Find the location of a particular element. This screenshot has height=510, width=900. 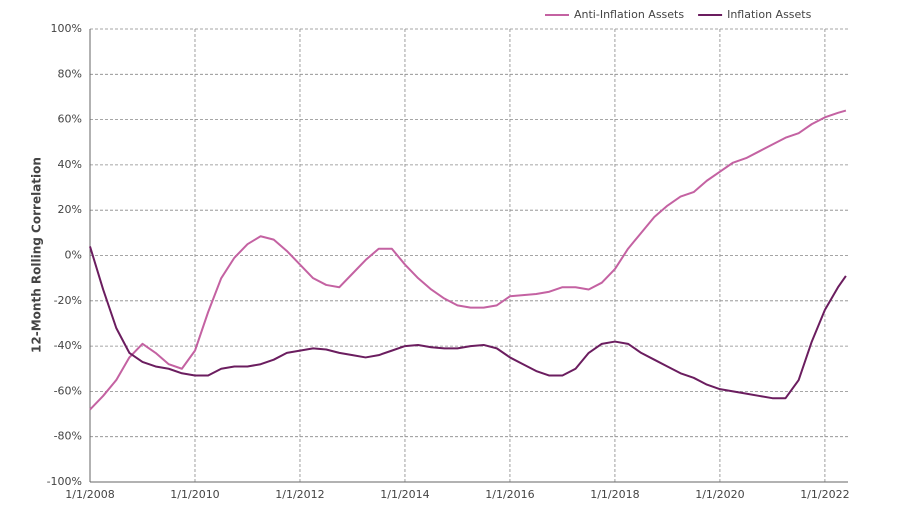

x-tick-label: 1/1/2008 is located at coordinates (89, 494).